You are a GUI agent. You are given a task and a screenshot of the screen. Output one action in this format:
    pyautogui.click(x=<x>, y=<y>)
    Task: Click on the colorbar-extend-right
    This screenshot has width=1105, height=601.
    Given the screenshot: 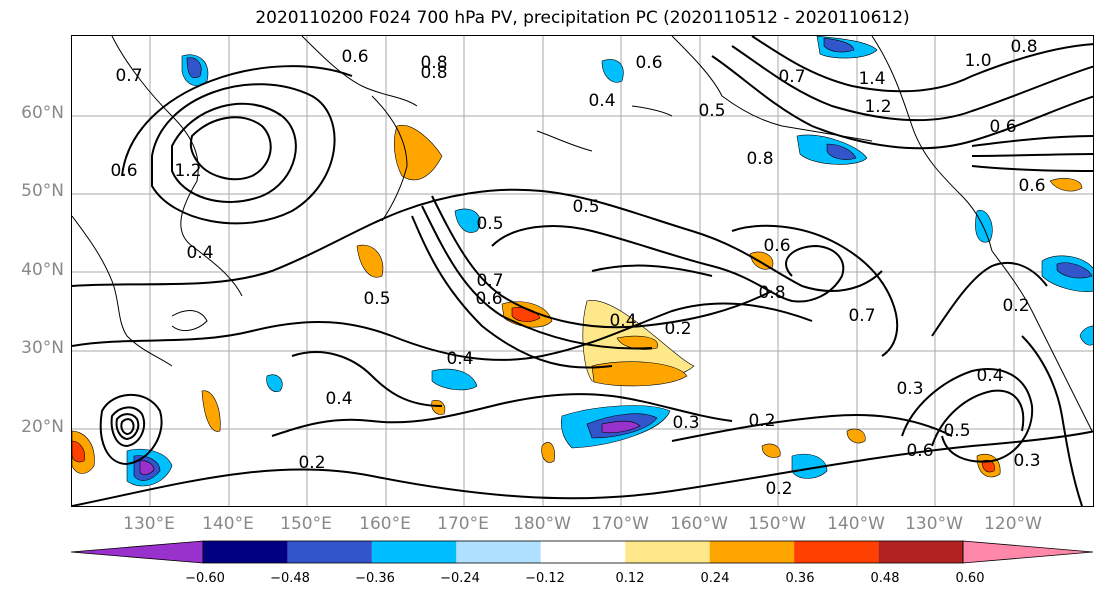 What is the action you would take?
    pyautogui.click(x=1028, y=552)
    